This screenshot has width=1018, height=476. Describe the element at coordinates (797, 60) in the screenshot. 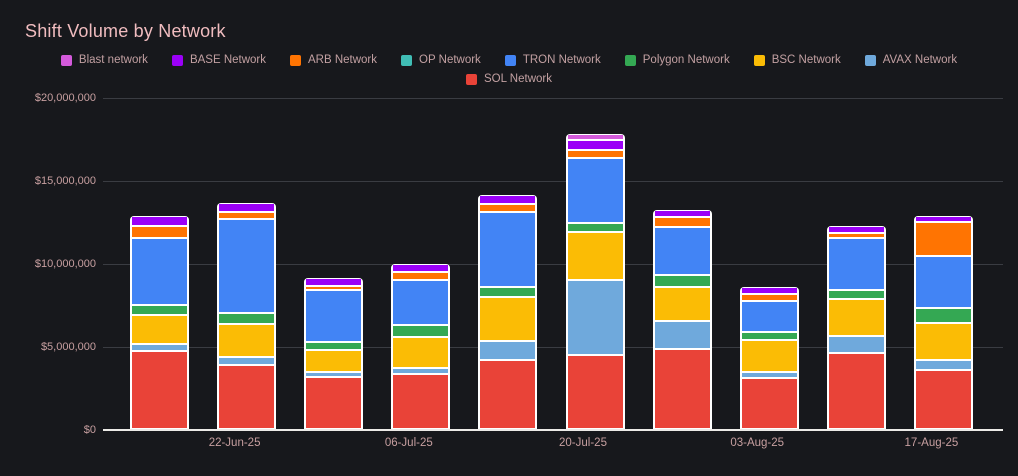

I see `legend-item-bsc: BSC Network` at that location.